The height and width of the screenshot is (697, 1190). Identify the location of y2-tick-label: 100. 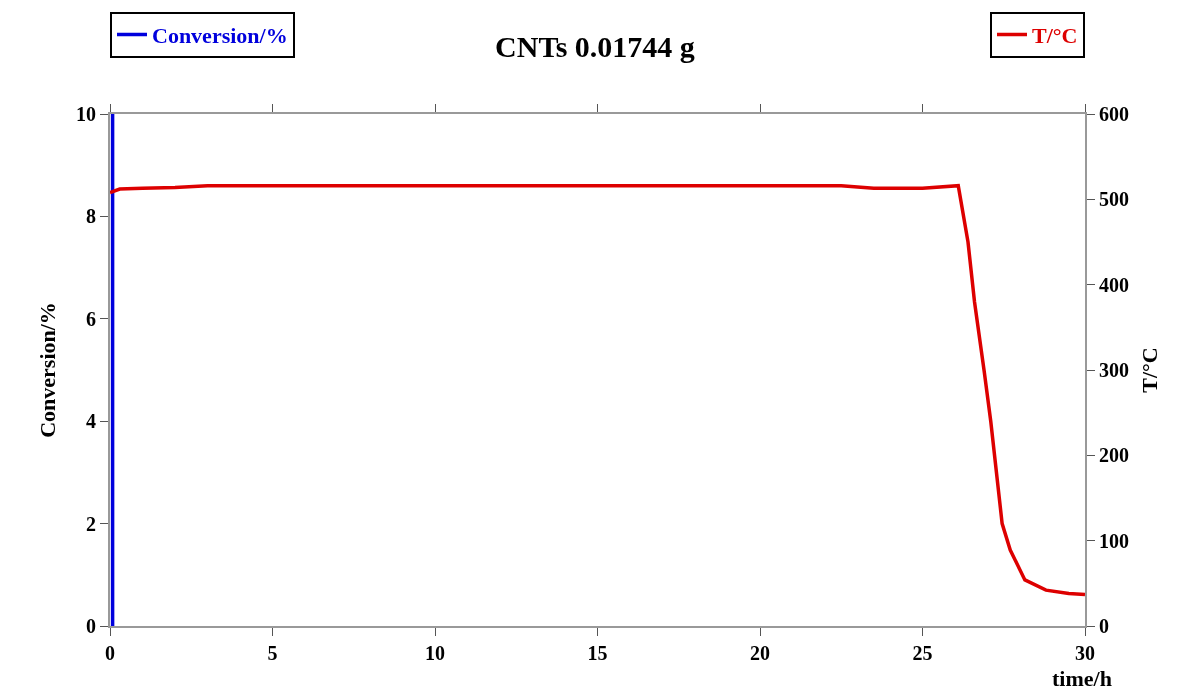
(1114, 540).